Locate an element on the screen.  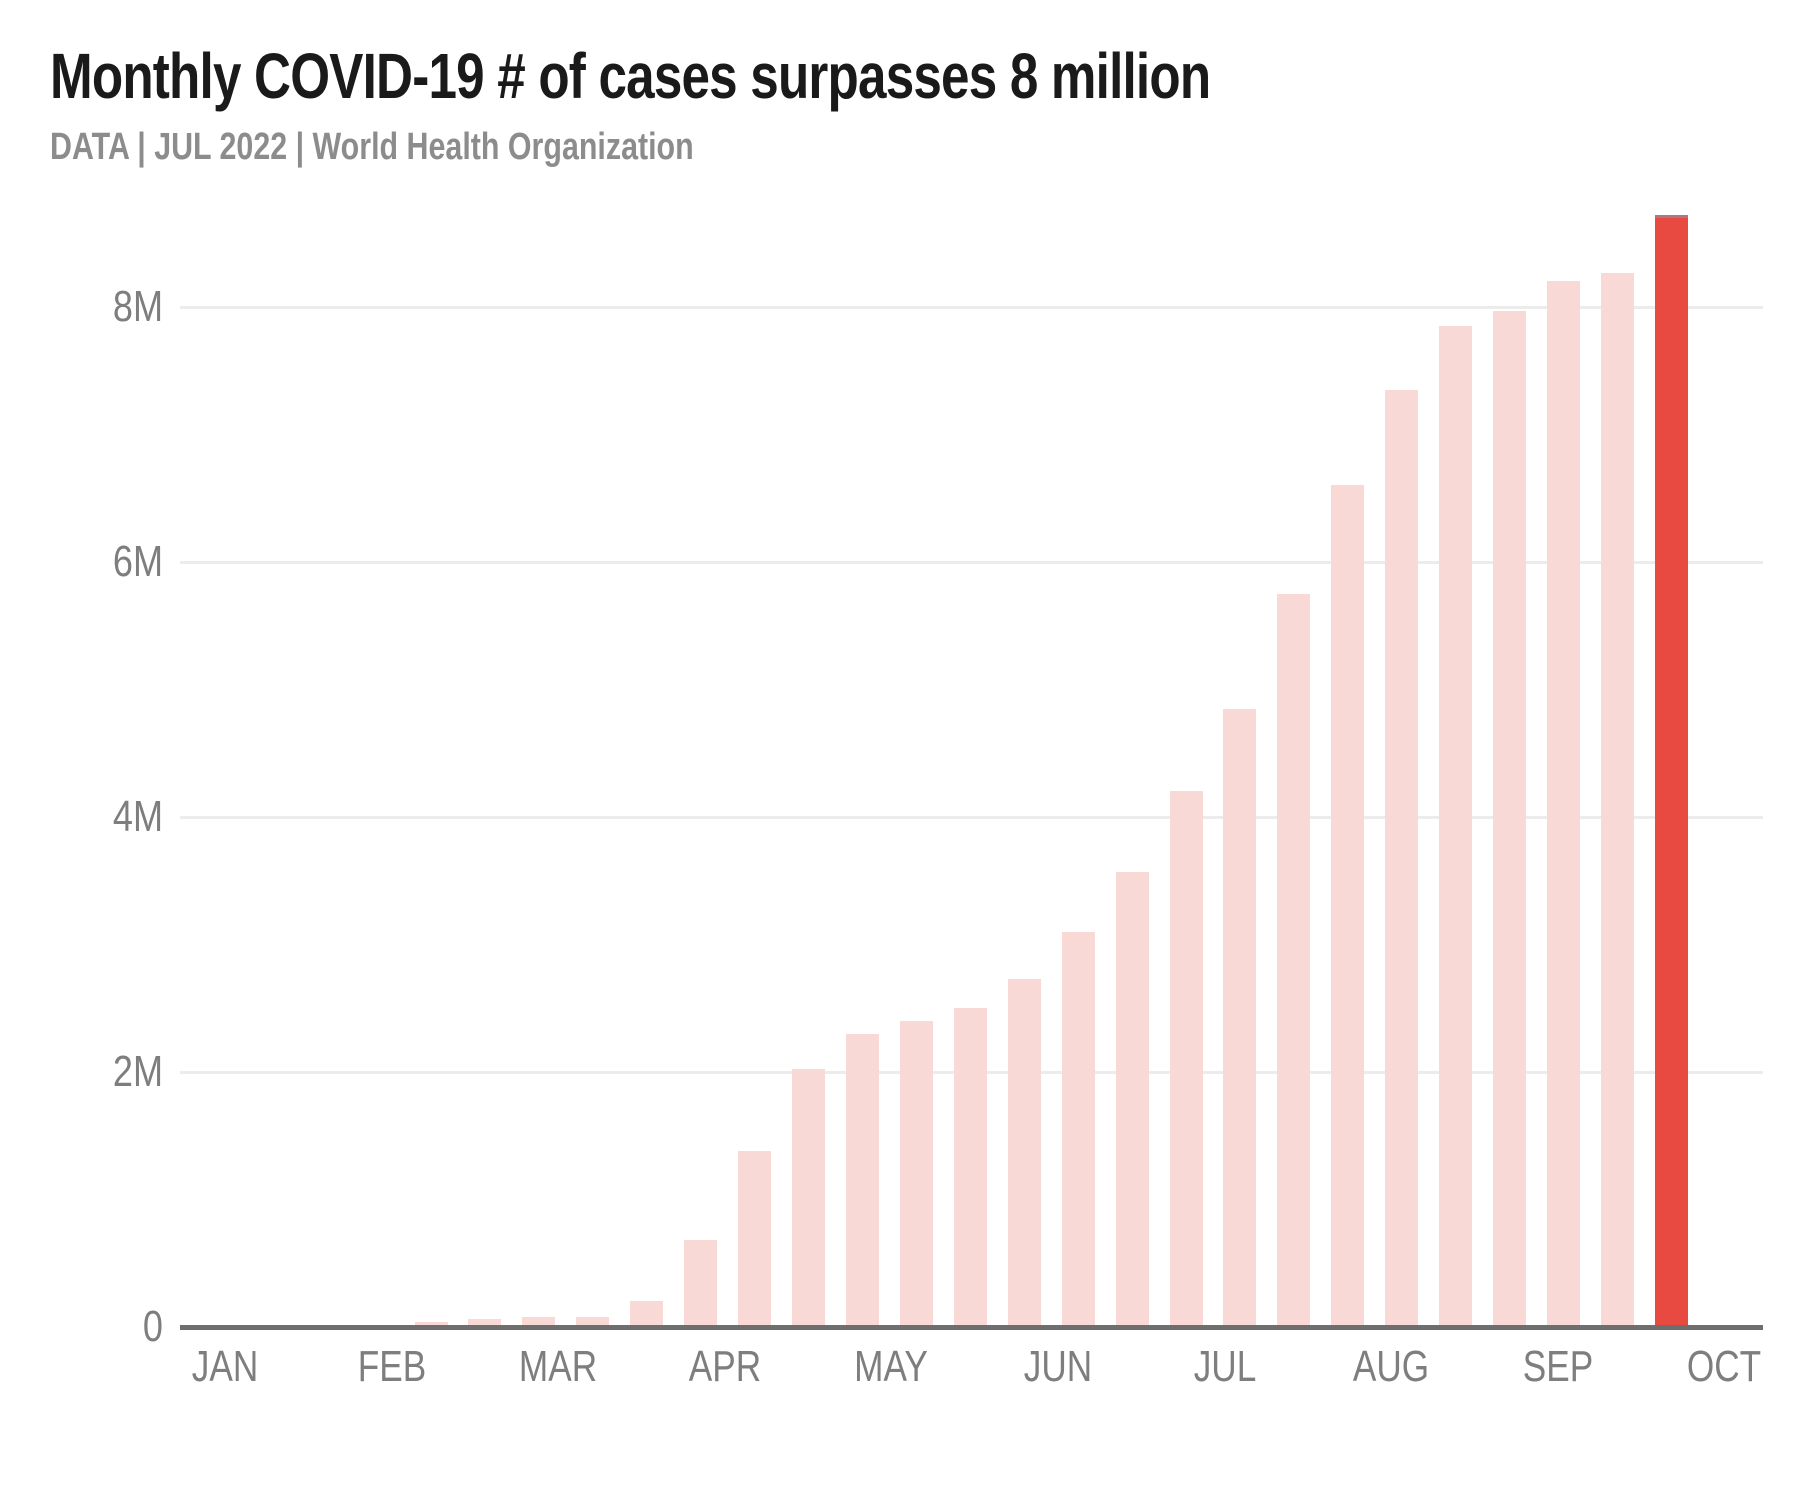
gridline-6M is located at coordinates (971, 562).